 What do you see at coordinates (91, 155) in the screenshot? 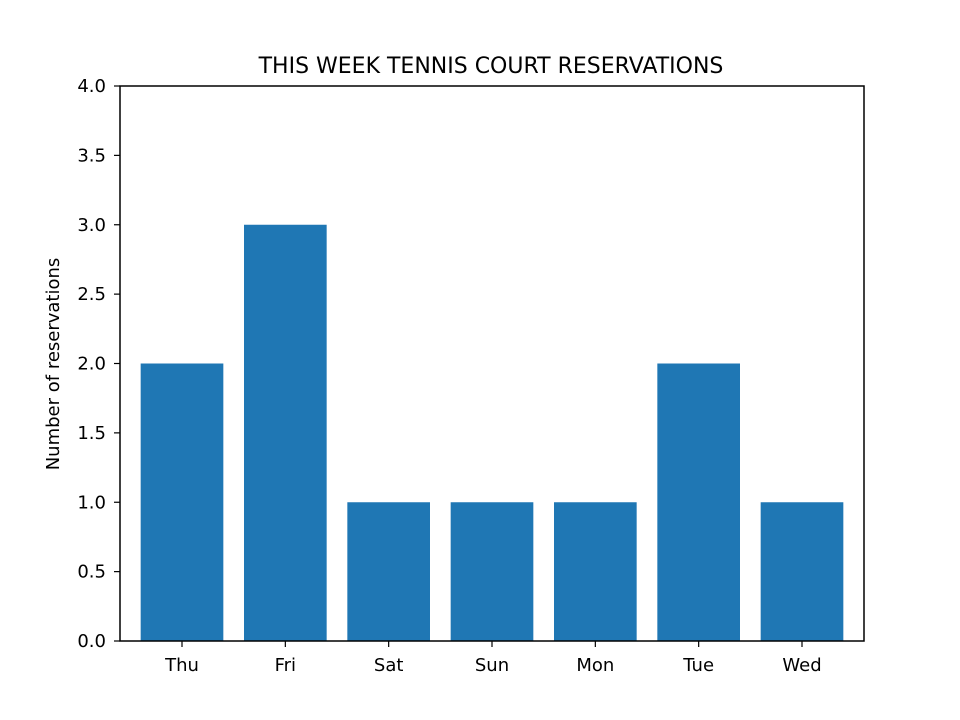
I see `y-tick-label: 3.5` at bounding box center [91, 155].